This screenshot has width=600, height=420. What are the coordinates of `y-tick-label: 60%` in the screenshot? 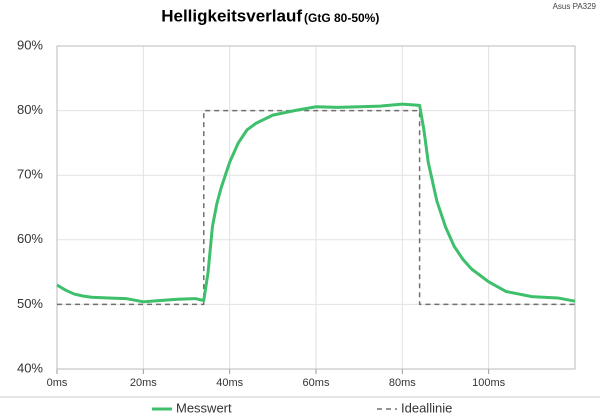 It's located at (30, 238).